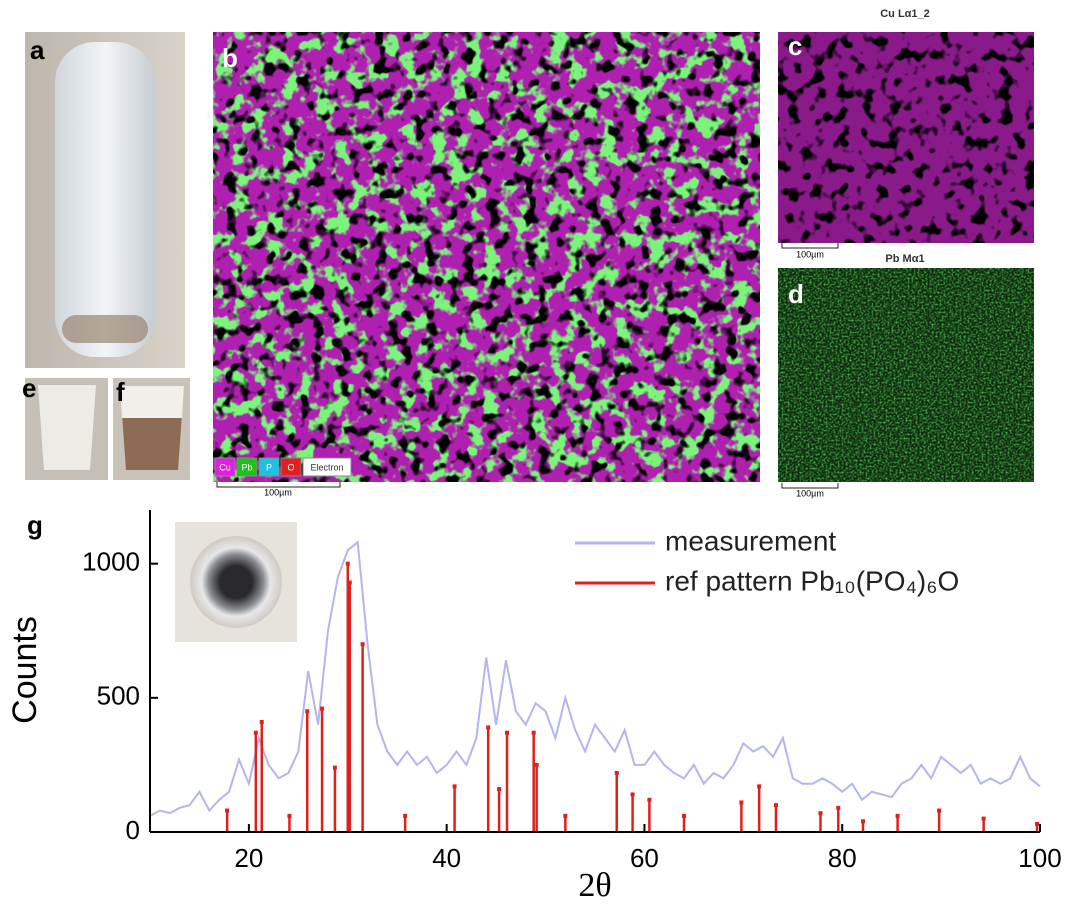 This screenshot has height=908, width=1072. I want to click on legend-label: P, so click(269, 467).